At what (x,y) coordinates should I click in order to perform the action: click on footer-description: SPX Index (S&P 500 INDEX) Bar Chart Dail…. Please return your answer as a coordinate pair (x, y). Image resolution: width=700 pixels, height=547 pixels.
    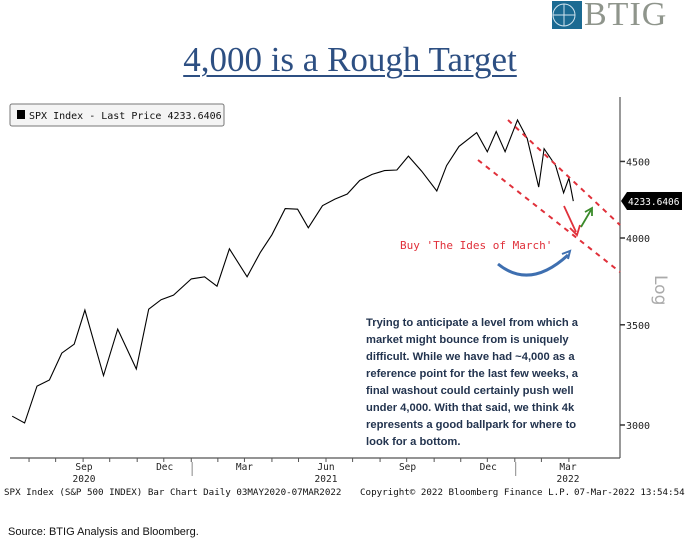
    Looking at the image, I should click on (172, 492).